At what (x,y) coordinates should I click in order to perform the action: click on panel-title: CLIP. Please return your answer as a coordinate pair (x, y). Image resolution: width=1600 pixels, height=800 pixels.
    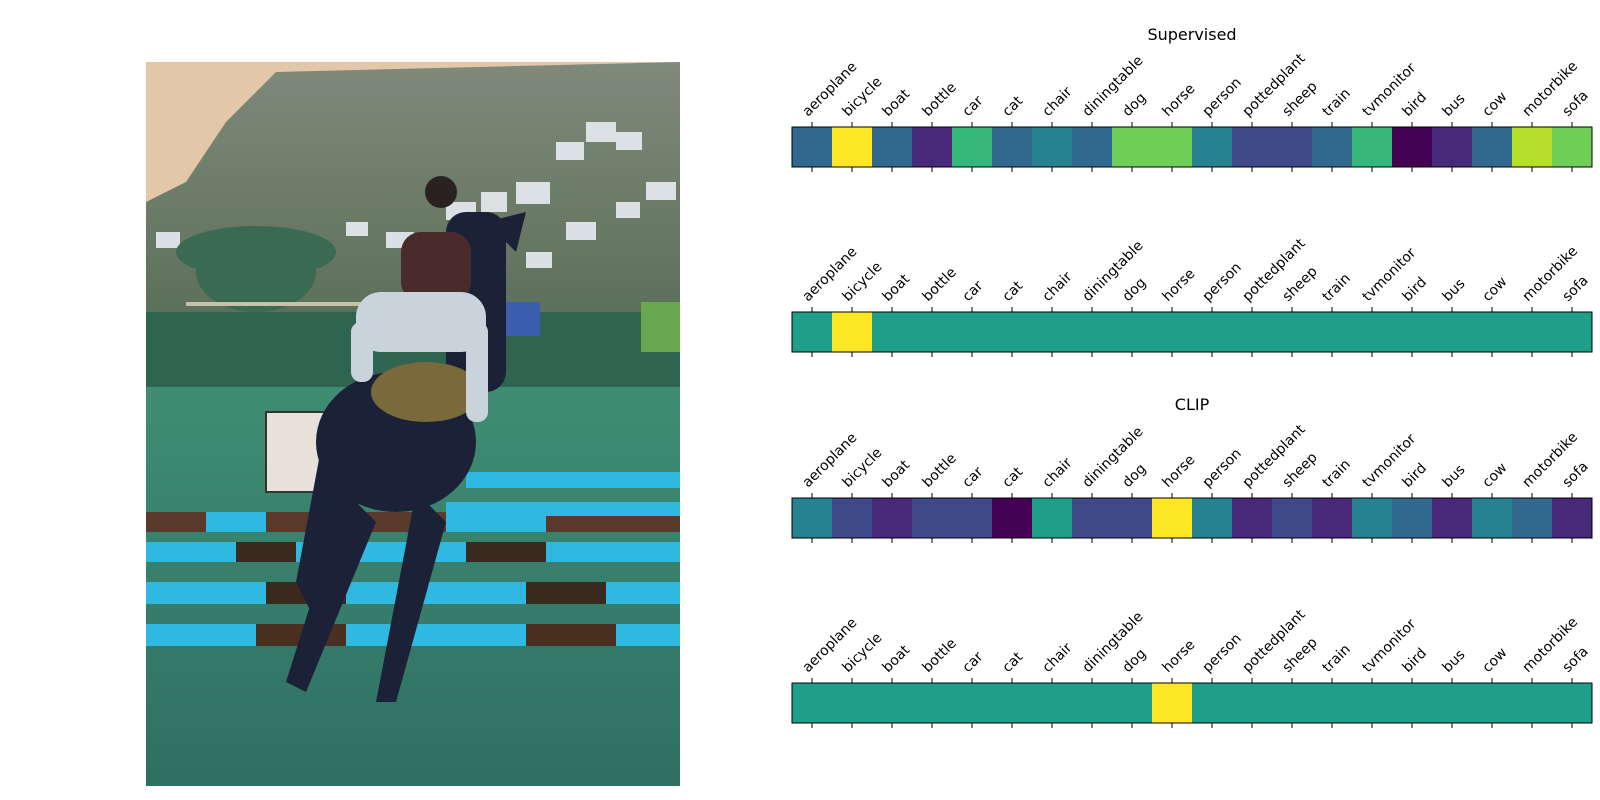
    Looking at the image, I should click on (1192, 404).